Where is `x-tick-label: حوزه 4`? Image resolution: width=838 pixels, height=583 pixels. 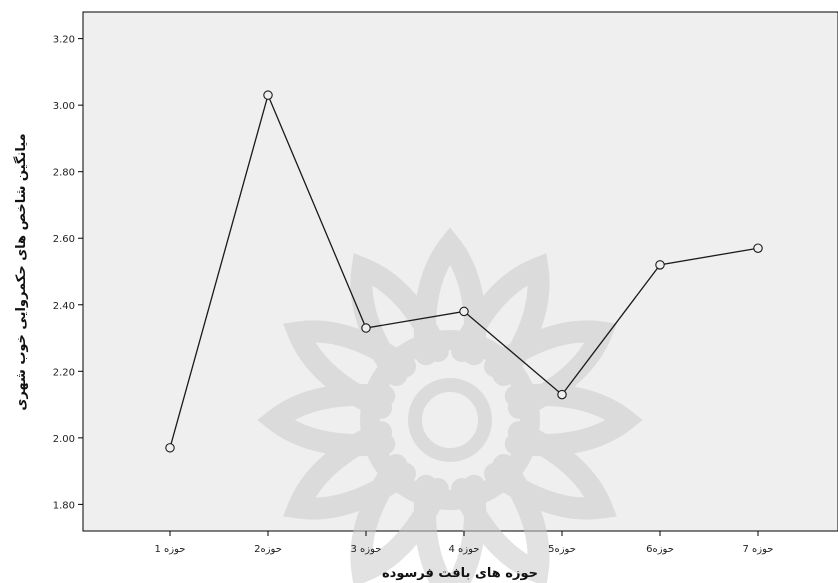
x-tick-label: حوزه 4 is located at coordinates (464, 549).